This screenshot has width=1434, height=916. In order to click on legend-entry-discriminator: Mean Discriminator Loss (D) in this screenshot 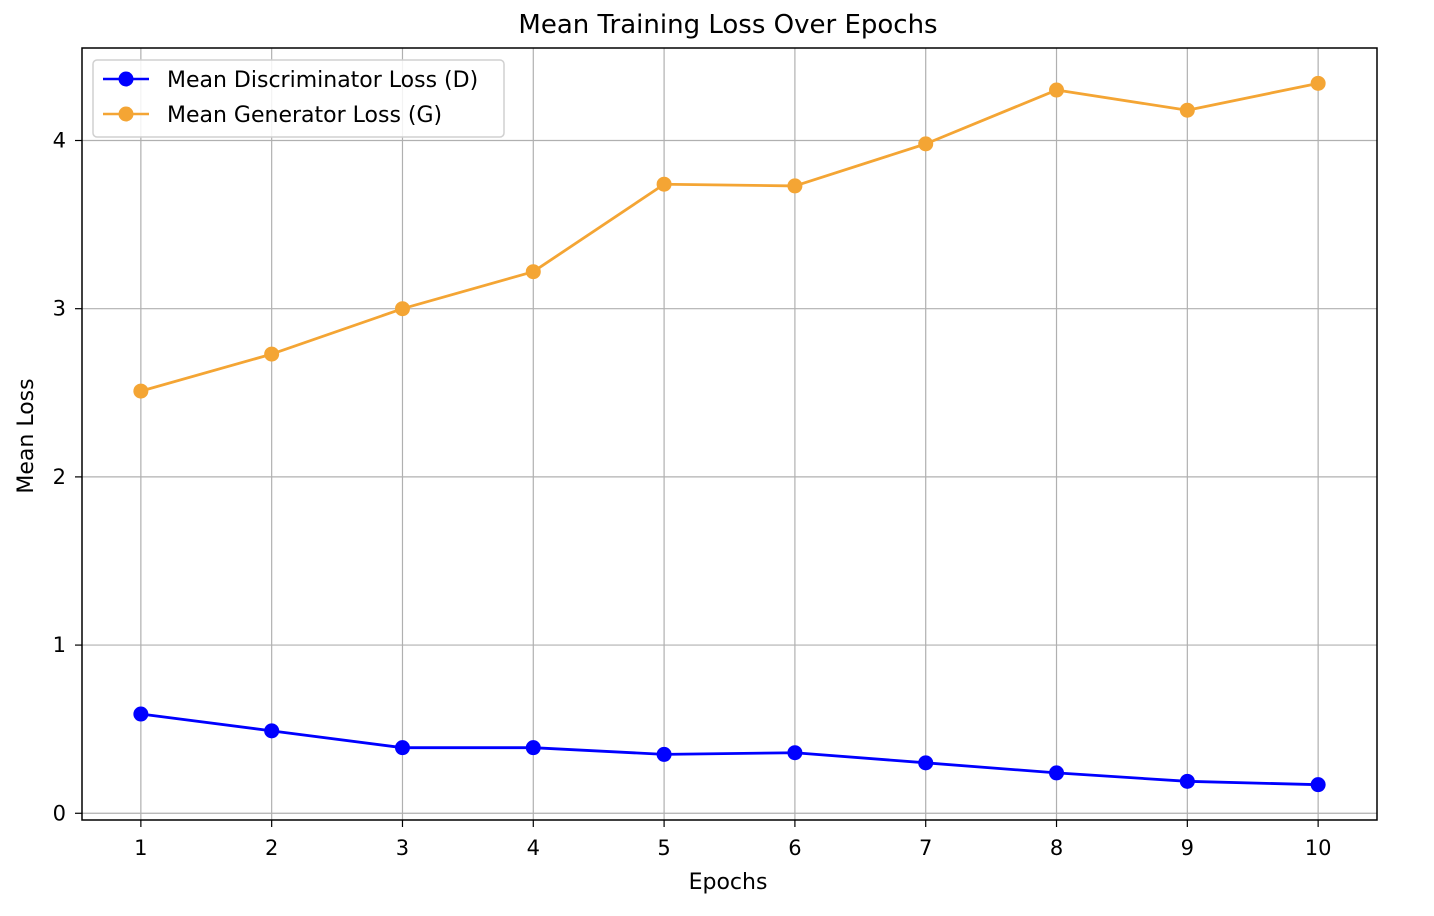, I will do `click(290, 80)`.